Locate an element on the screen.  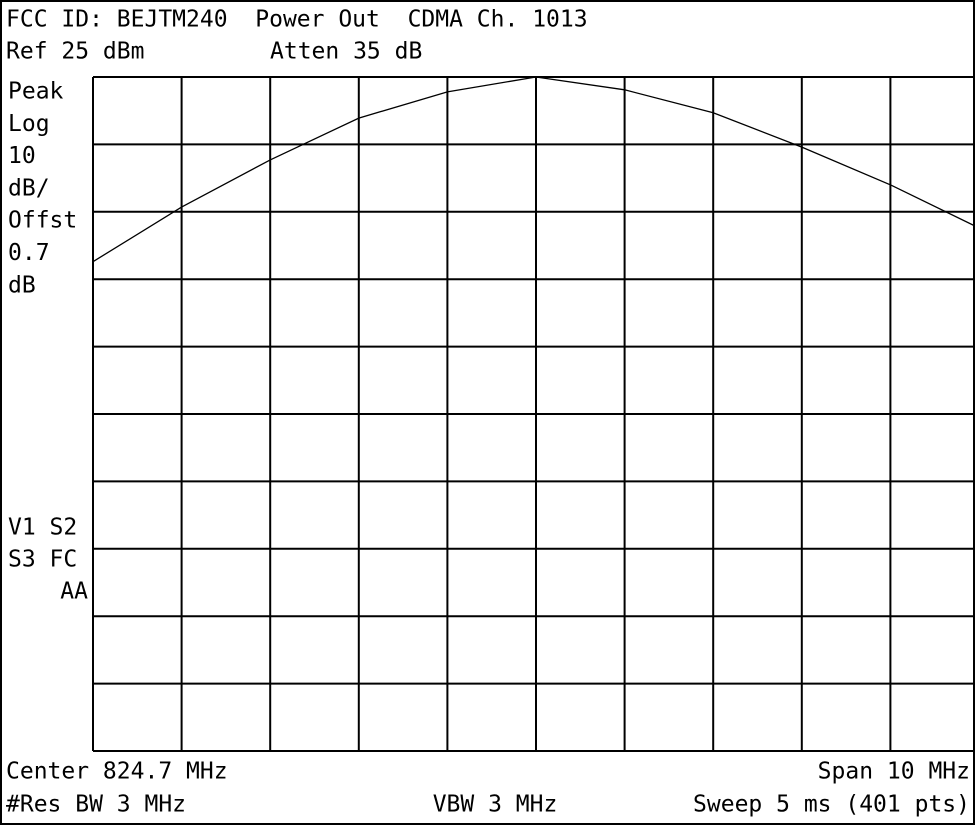
status-label: V1 S2 is located at coordinates (42, 528).